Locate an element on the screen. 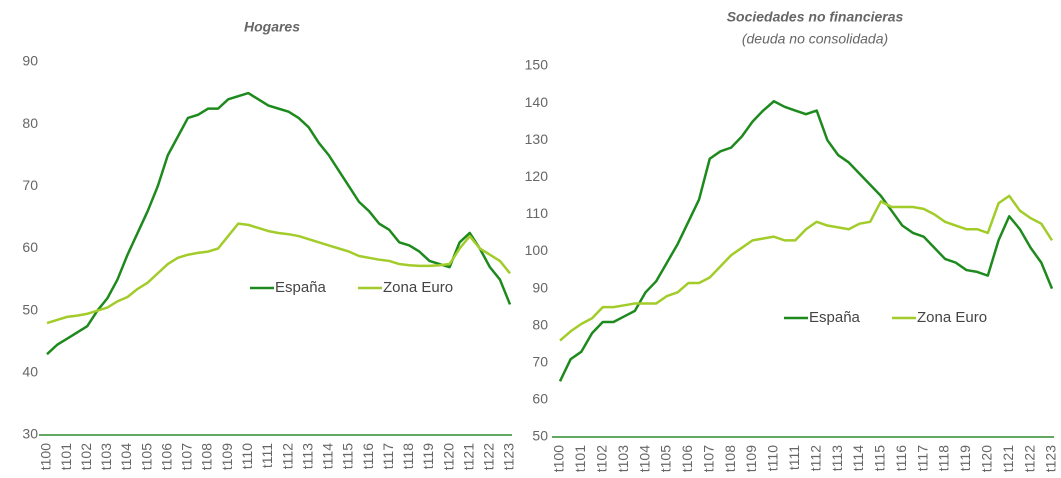 The width and height of the screenshot is (1061, 478). y-tick-label: 120 is located at coordinates (537, 176).